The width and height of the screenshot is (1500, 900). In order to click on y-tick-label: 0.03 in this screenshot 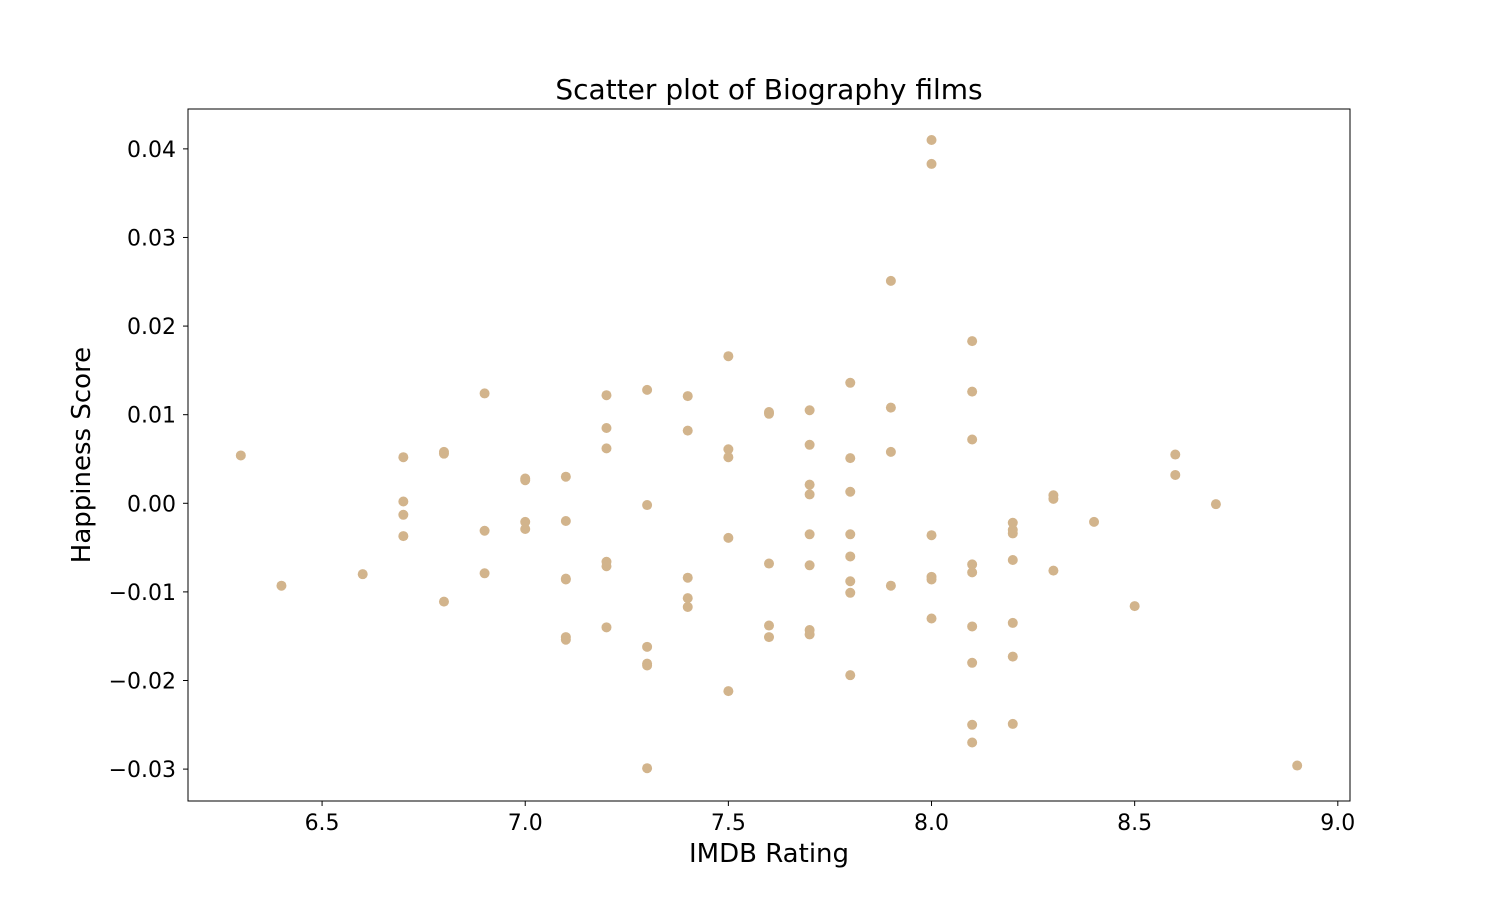, I will do `click(151, 238)`.